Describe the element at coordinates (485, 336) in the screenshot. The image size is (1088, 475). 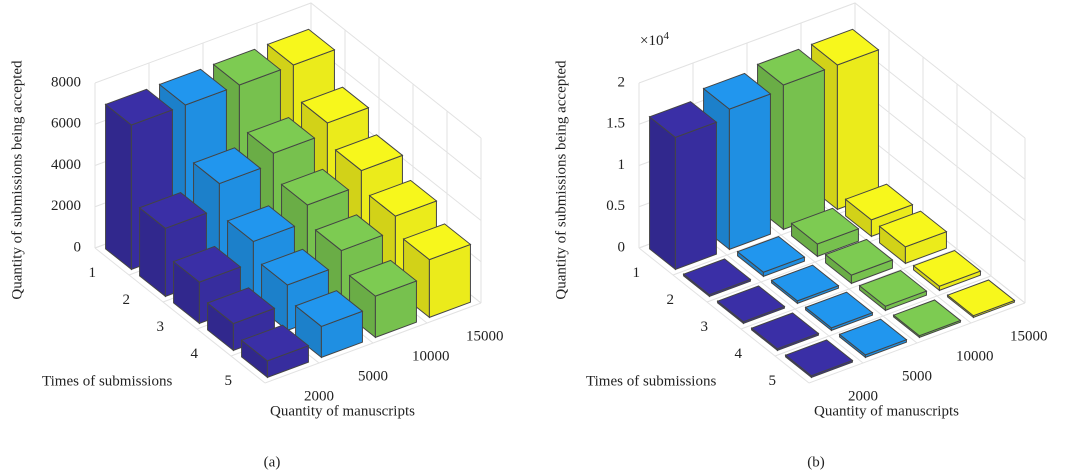
I see `series-tick-label: 15000` at that location.